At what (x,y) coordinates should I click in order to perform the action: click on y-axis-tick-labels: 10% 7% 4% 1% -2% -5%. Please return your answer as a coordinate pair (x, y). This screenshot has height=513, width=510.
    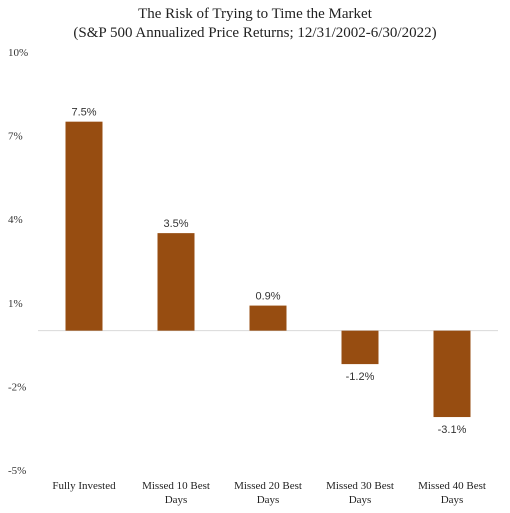
    Looking at the image, I should click on (18, 262).